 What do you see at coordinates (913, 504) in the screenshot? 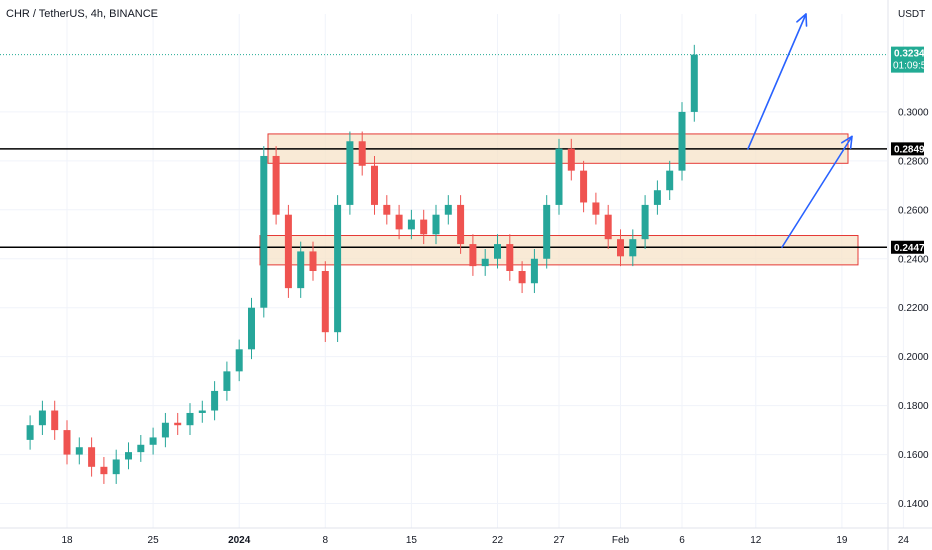
I see `y-tick-label: 0.1400` at bounding box center [913, 504].